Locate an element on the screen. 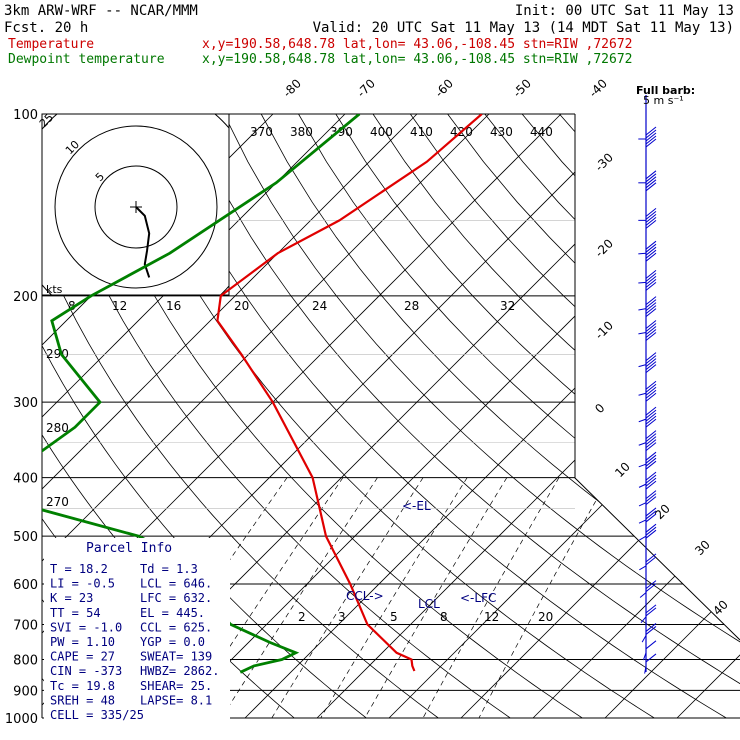 This screenshot has height=740, width=740. parcel-info-right: EL = 445. is located at coordinates (172, 613).